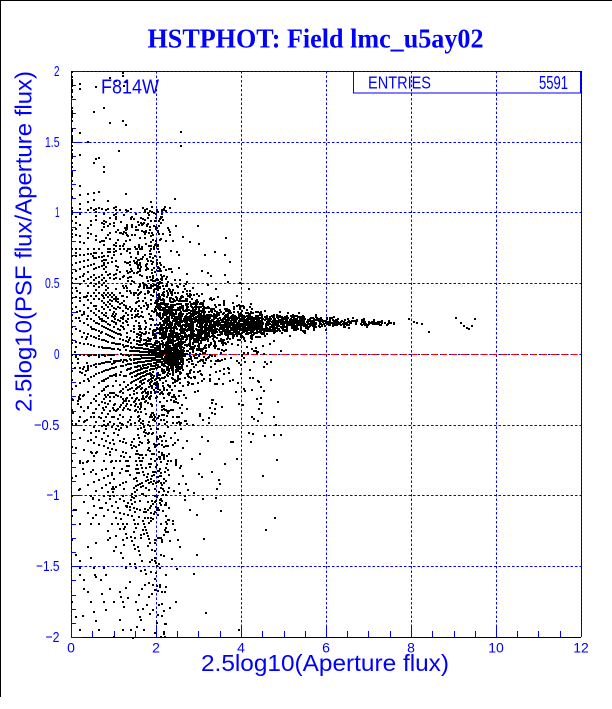 This screenshot has width=612, height=709. Describe the element at coordinates (411, 648) in the screenshot. I see `svg-text: 8` at that location.